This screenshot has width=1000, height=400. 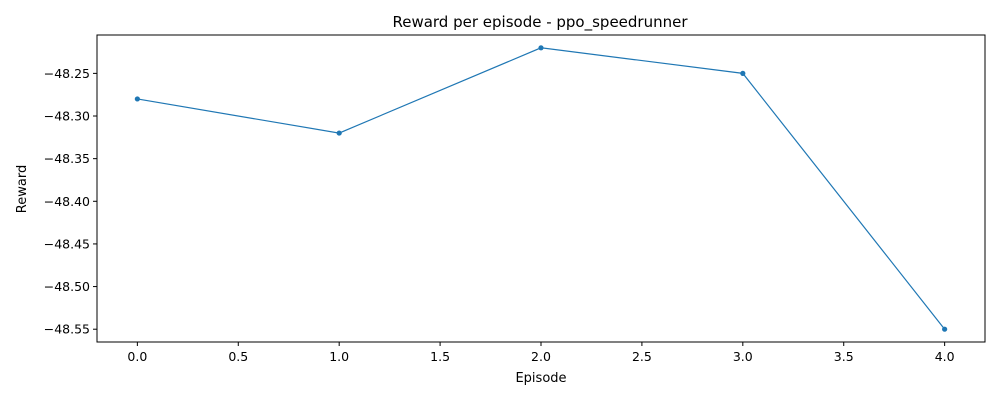 I want to click on x-tick-label: 3.0, so click(x=743, y=356).